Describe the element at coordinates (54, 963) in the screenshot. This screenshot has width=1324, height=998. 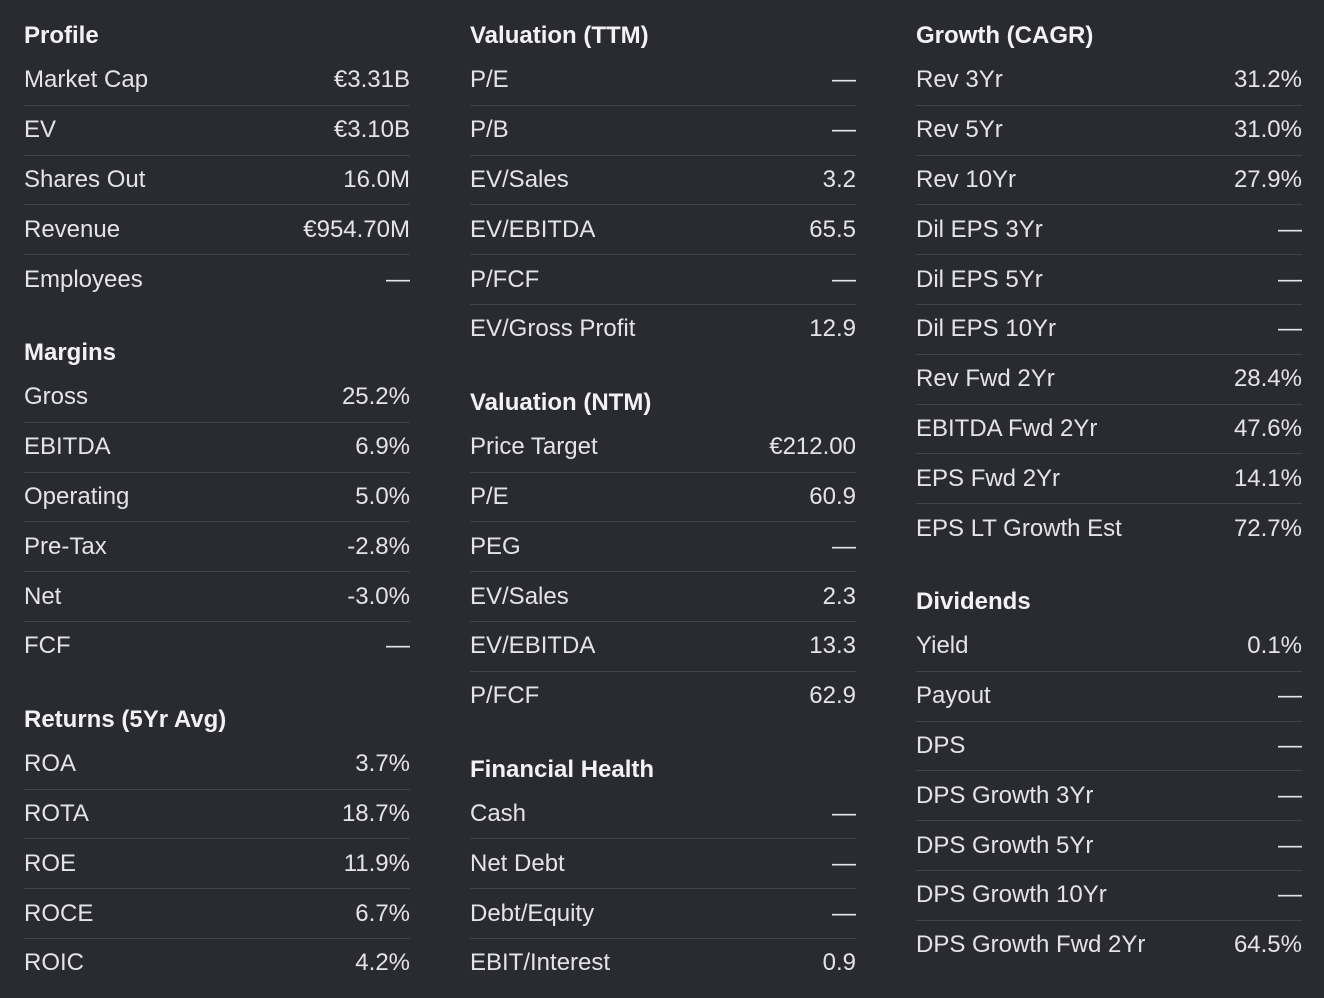
I see `metric-label: ROIC` at that location.